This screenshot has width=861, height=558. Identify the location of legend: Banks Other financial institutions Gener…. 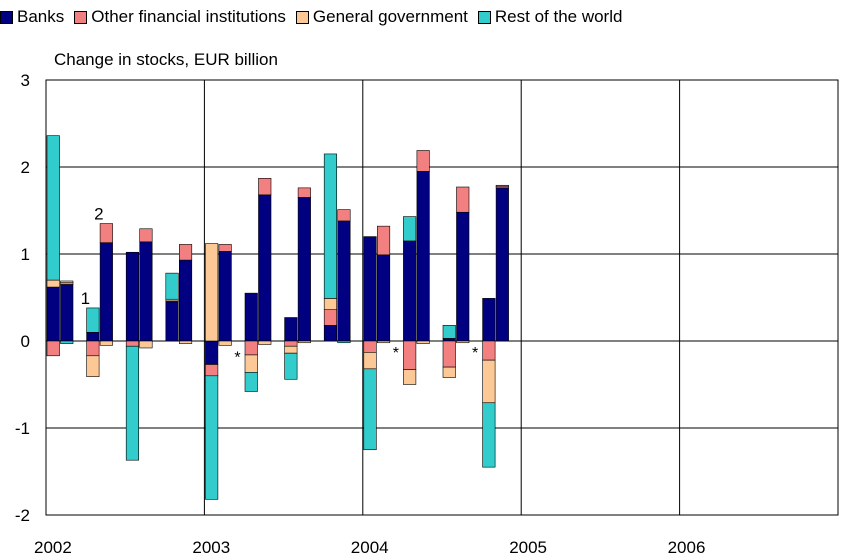
(316, 17).